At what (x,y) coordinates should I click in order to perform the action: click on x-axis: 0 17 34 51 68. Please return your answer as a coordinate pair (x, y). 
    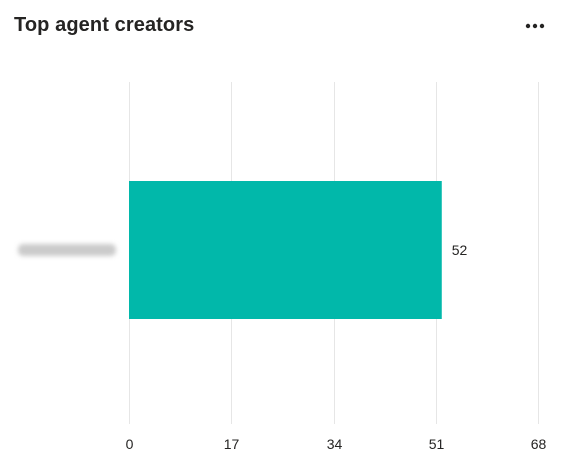
    Looking at the image, I should click on (336, 444).